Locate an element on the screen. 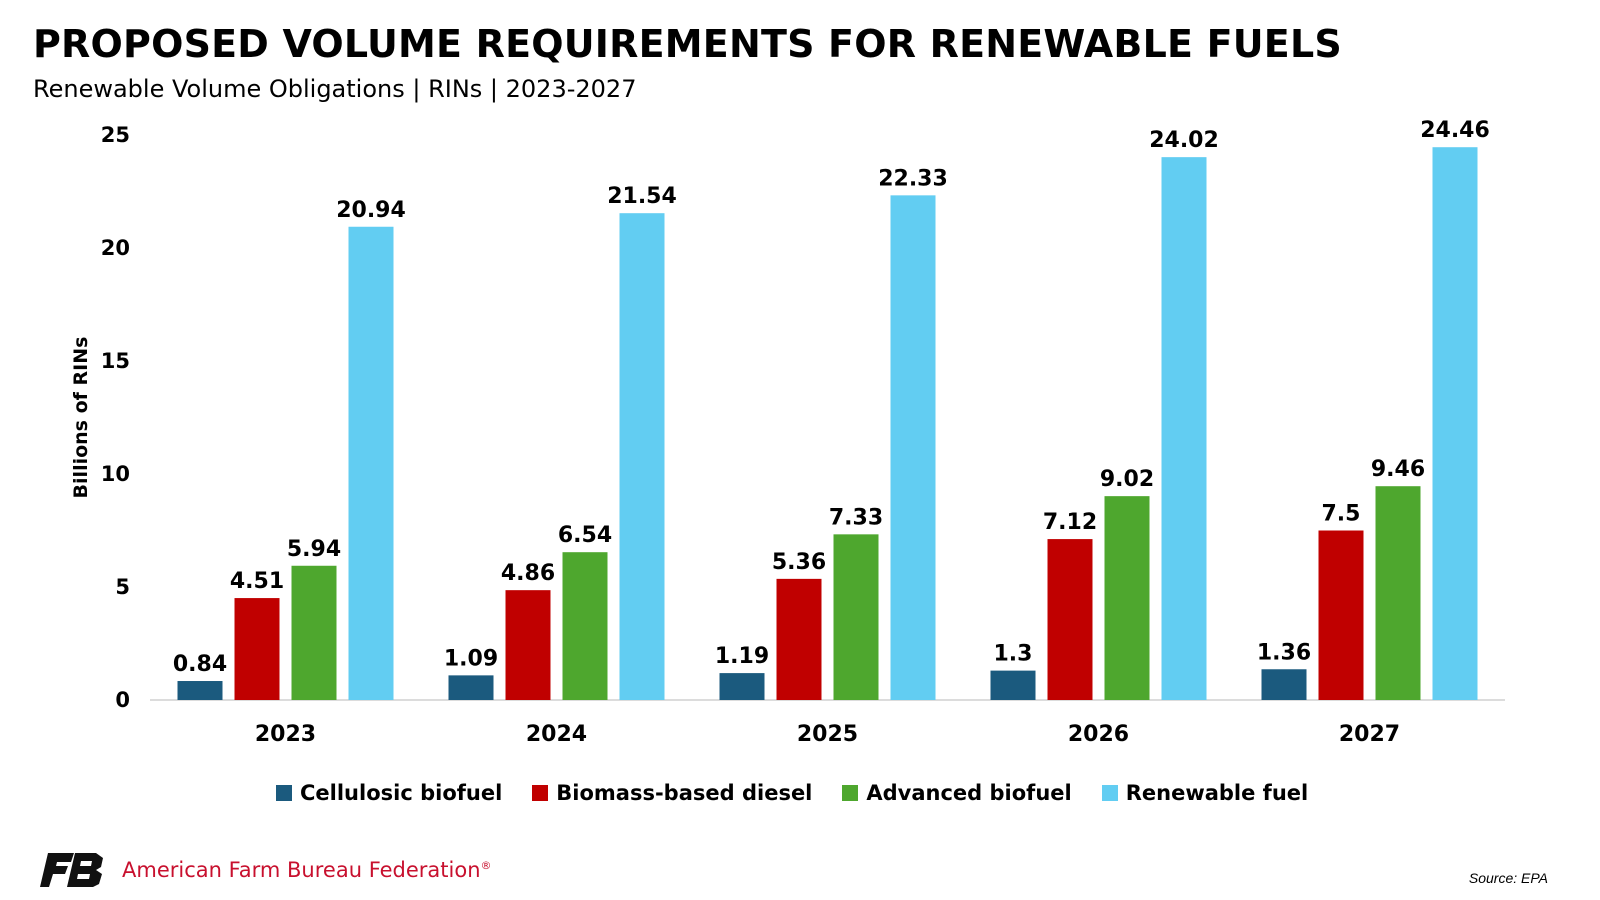 This screenshot has width=1600, height=900. legend-label: Advanced biofuel is located at coordinates (969, 793).